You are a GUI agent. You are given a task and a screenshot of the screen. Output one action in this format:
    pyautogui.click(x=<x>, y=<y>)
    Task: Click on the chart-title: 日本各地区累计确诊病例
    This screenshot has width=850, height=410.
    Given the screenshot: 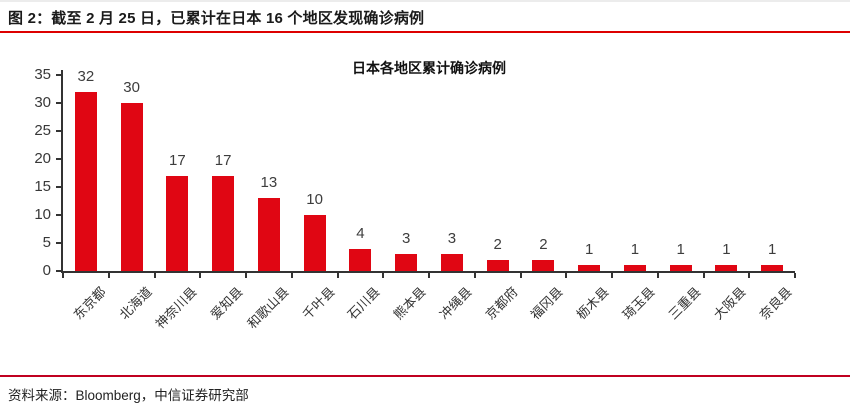 What is the action you would take?
    pyautogui.click(x=429, y=68)
    